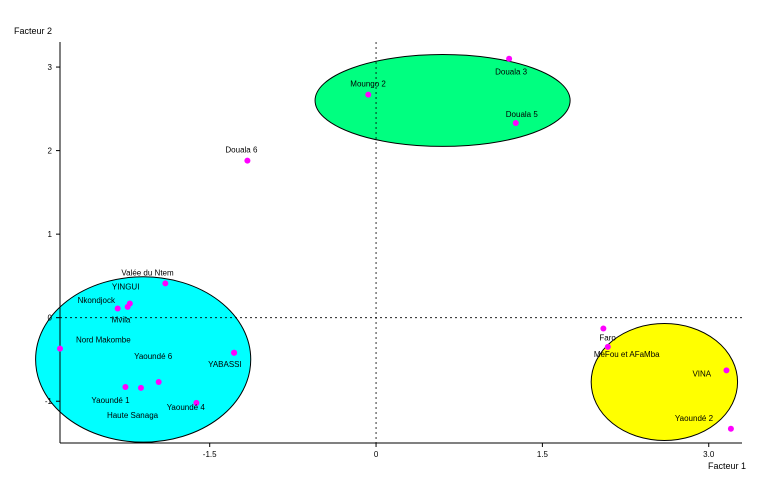 The height and width of the screenshot is (477, 765). What do you see at coordinates (133, 415) in the screenshot?
I see `point-label: Haute Sanaga` at bounding box center [133, 415].